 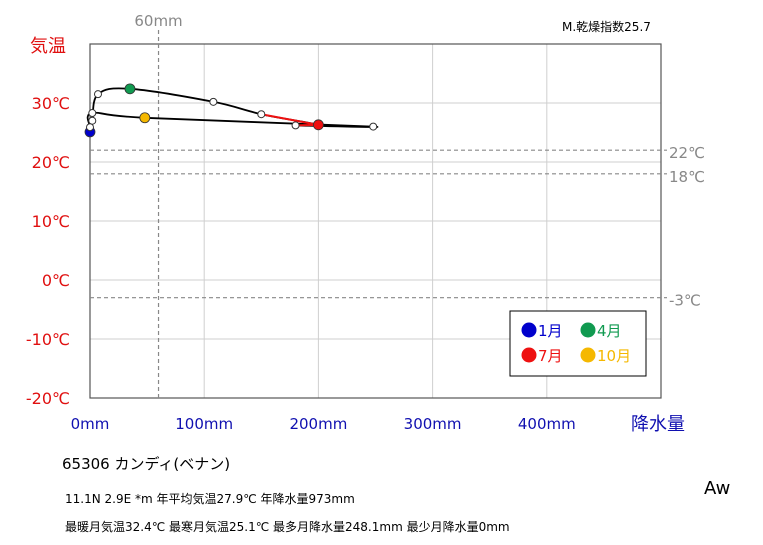 I want to click on dryness-index: M.乾燥指数25.7, so click(x=606, y=27).